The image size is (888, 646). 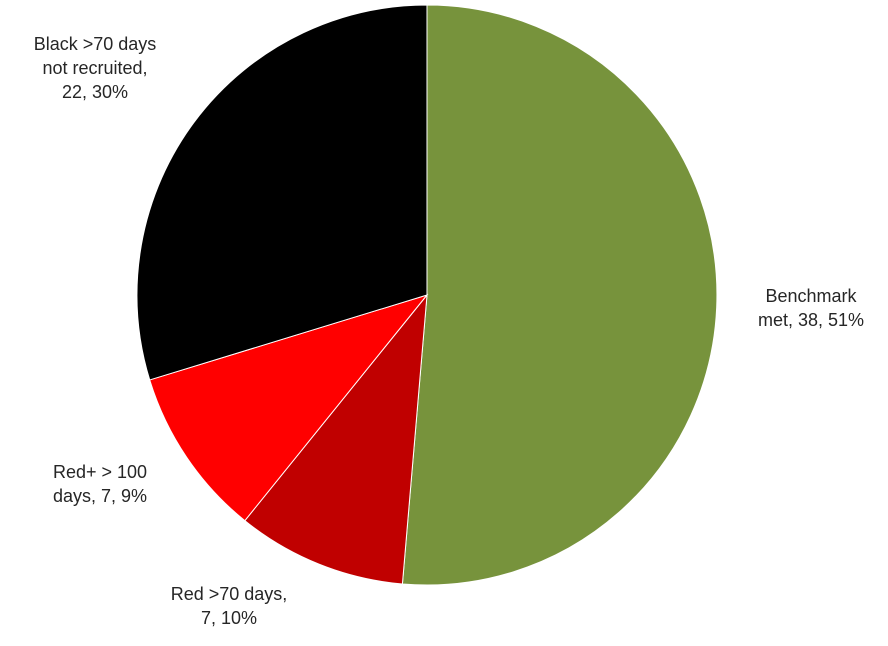 I want to click on slice-label-red-70-days: Red >70 days, 7, 10%, so click(x=229, y=606).